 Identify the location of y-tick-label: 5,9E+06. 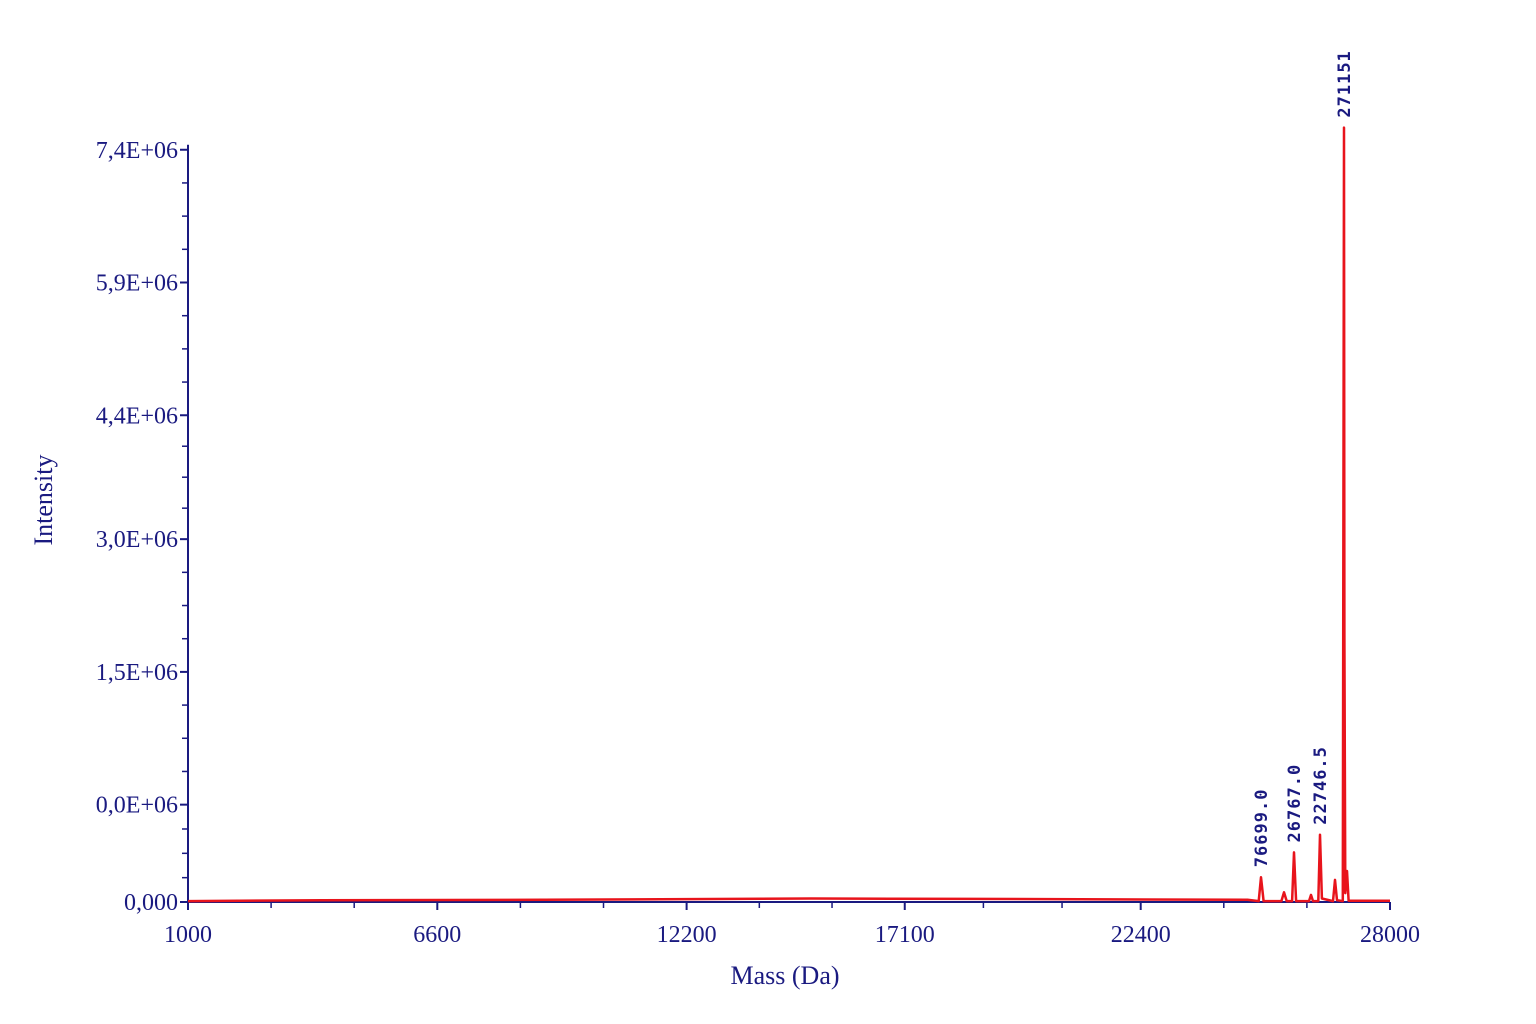
(137, 284).